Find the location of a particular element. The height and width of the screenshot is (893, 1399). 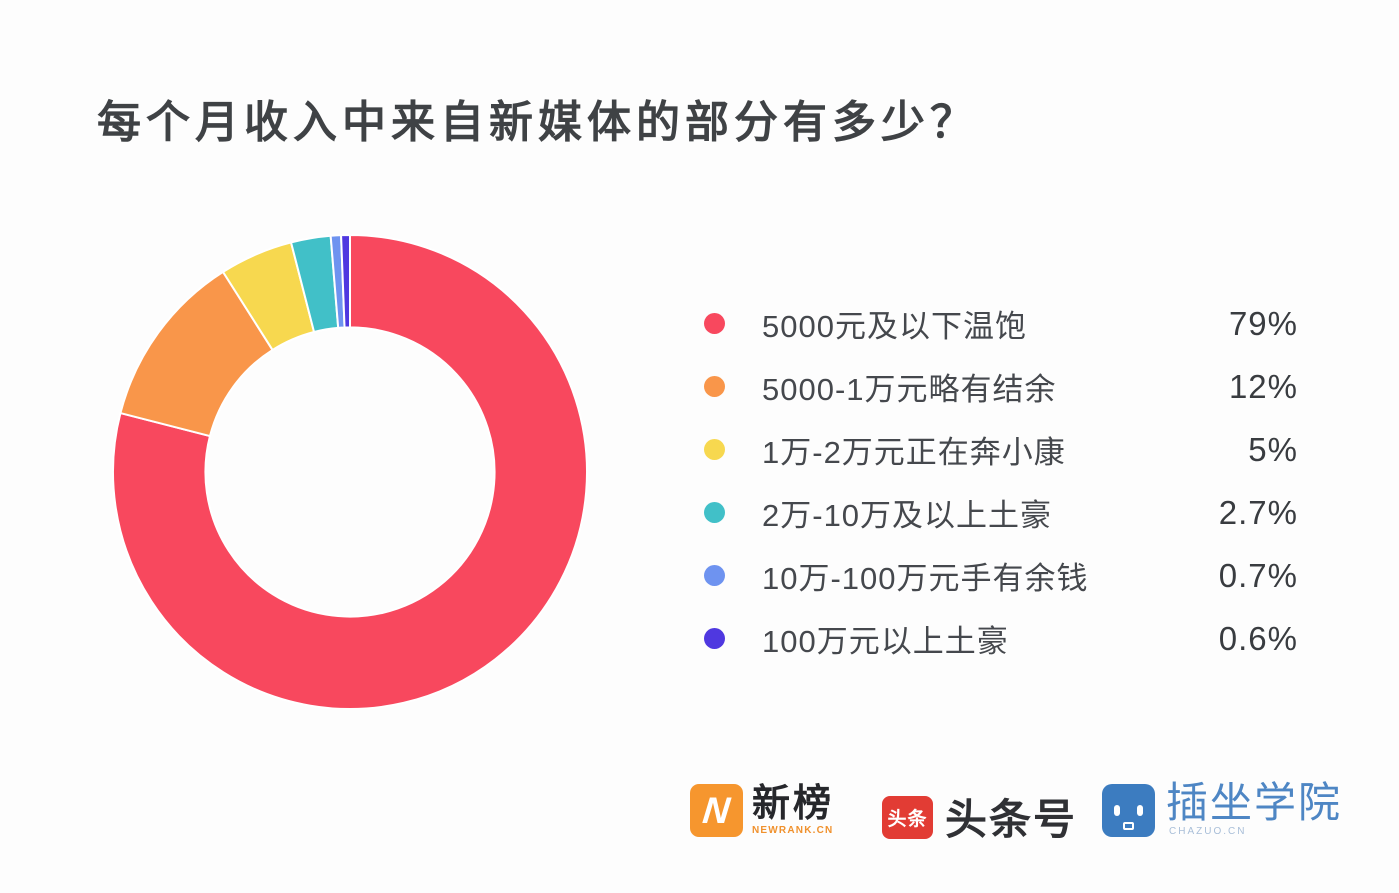

legend-label-0: 5000元及以下温饱 is located at coordinates (894, 326).